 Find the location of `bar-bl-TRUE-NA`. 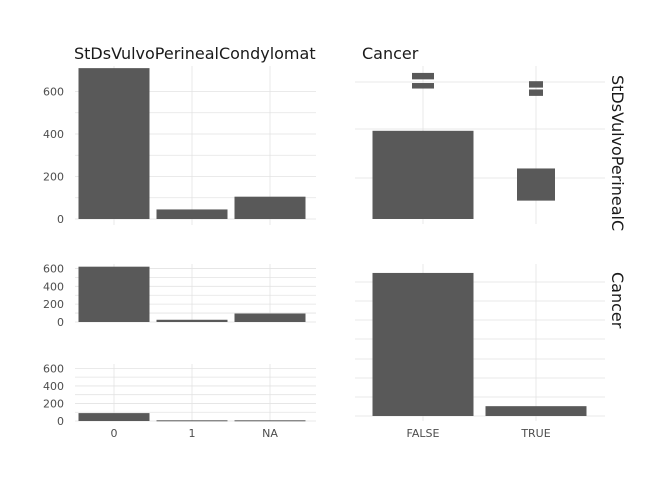

bar-bl-TRUE-NA is located at coordinates (270, 421).